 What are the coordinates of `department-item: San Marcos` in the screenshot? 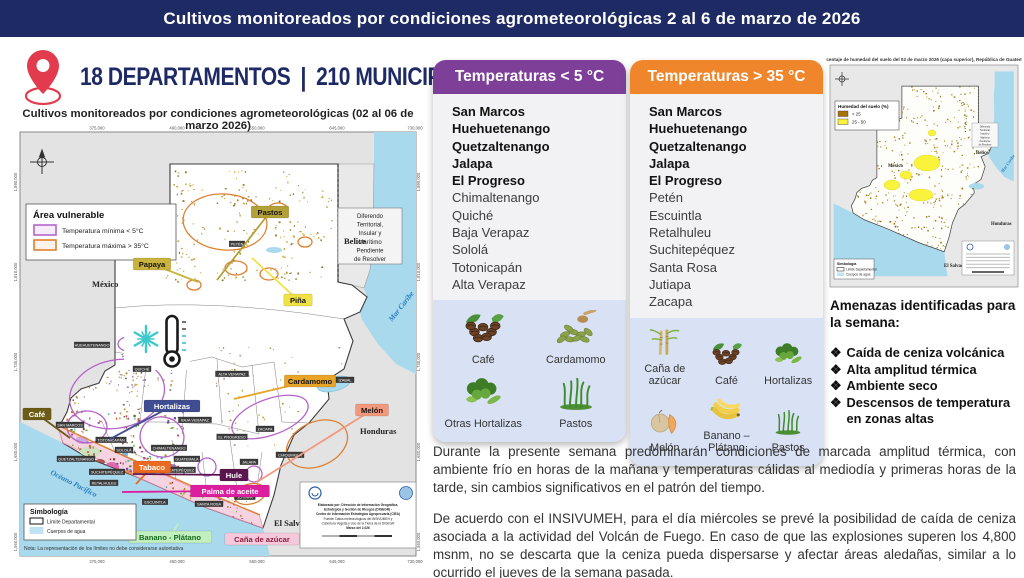 It's located at (488, 111).